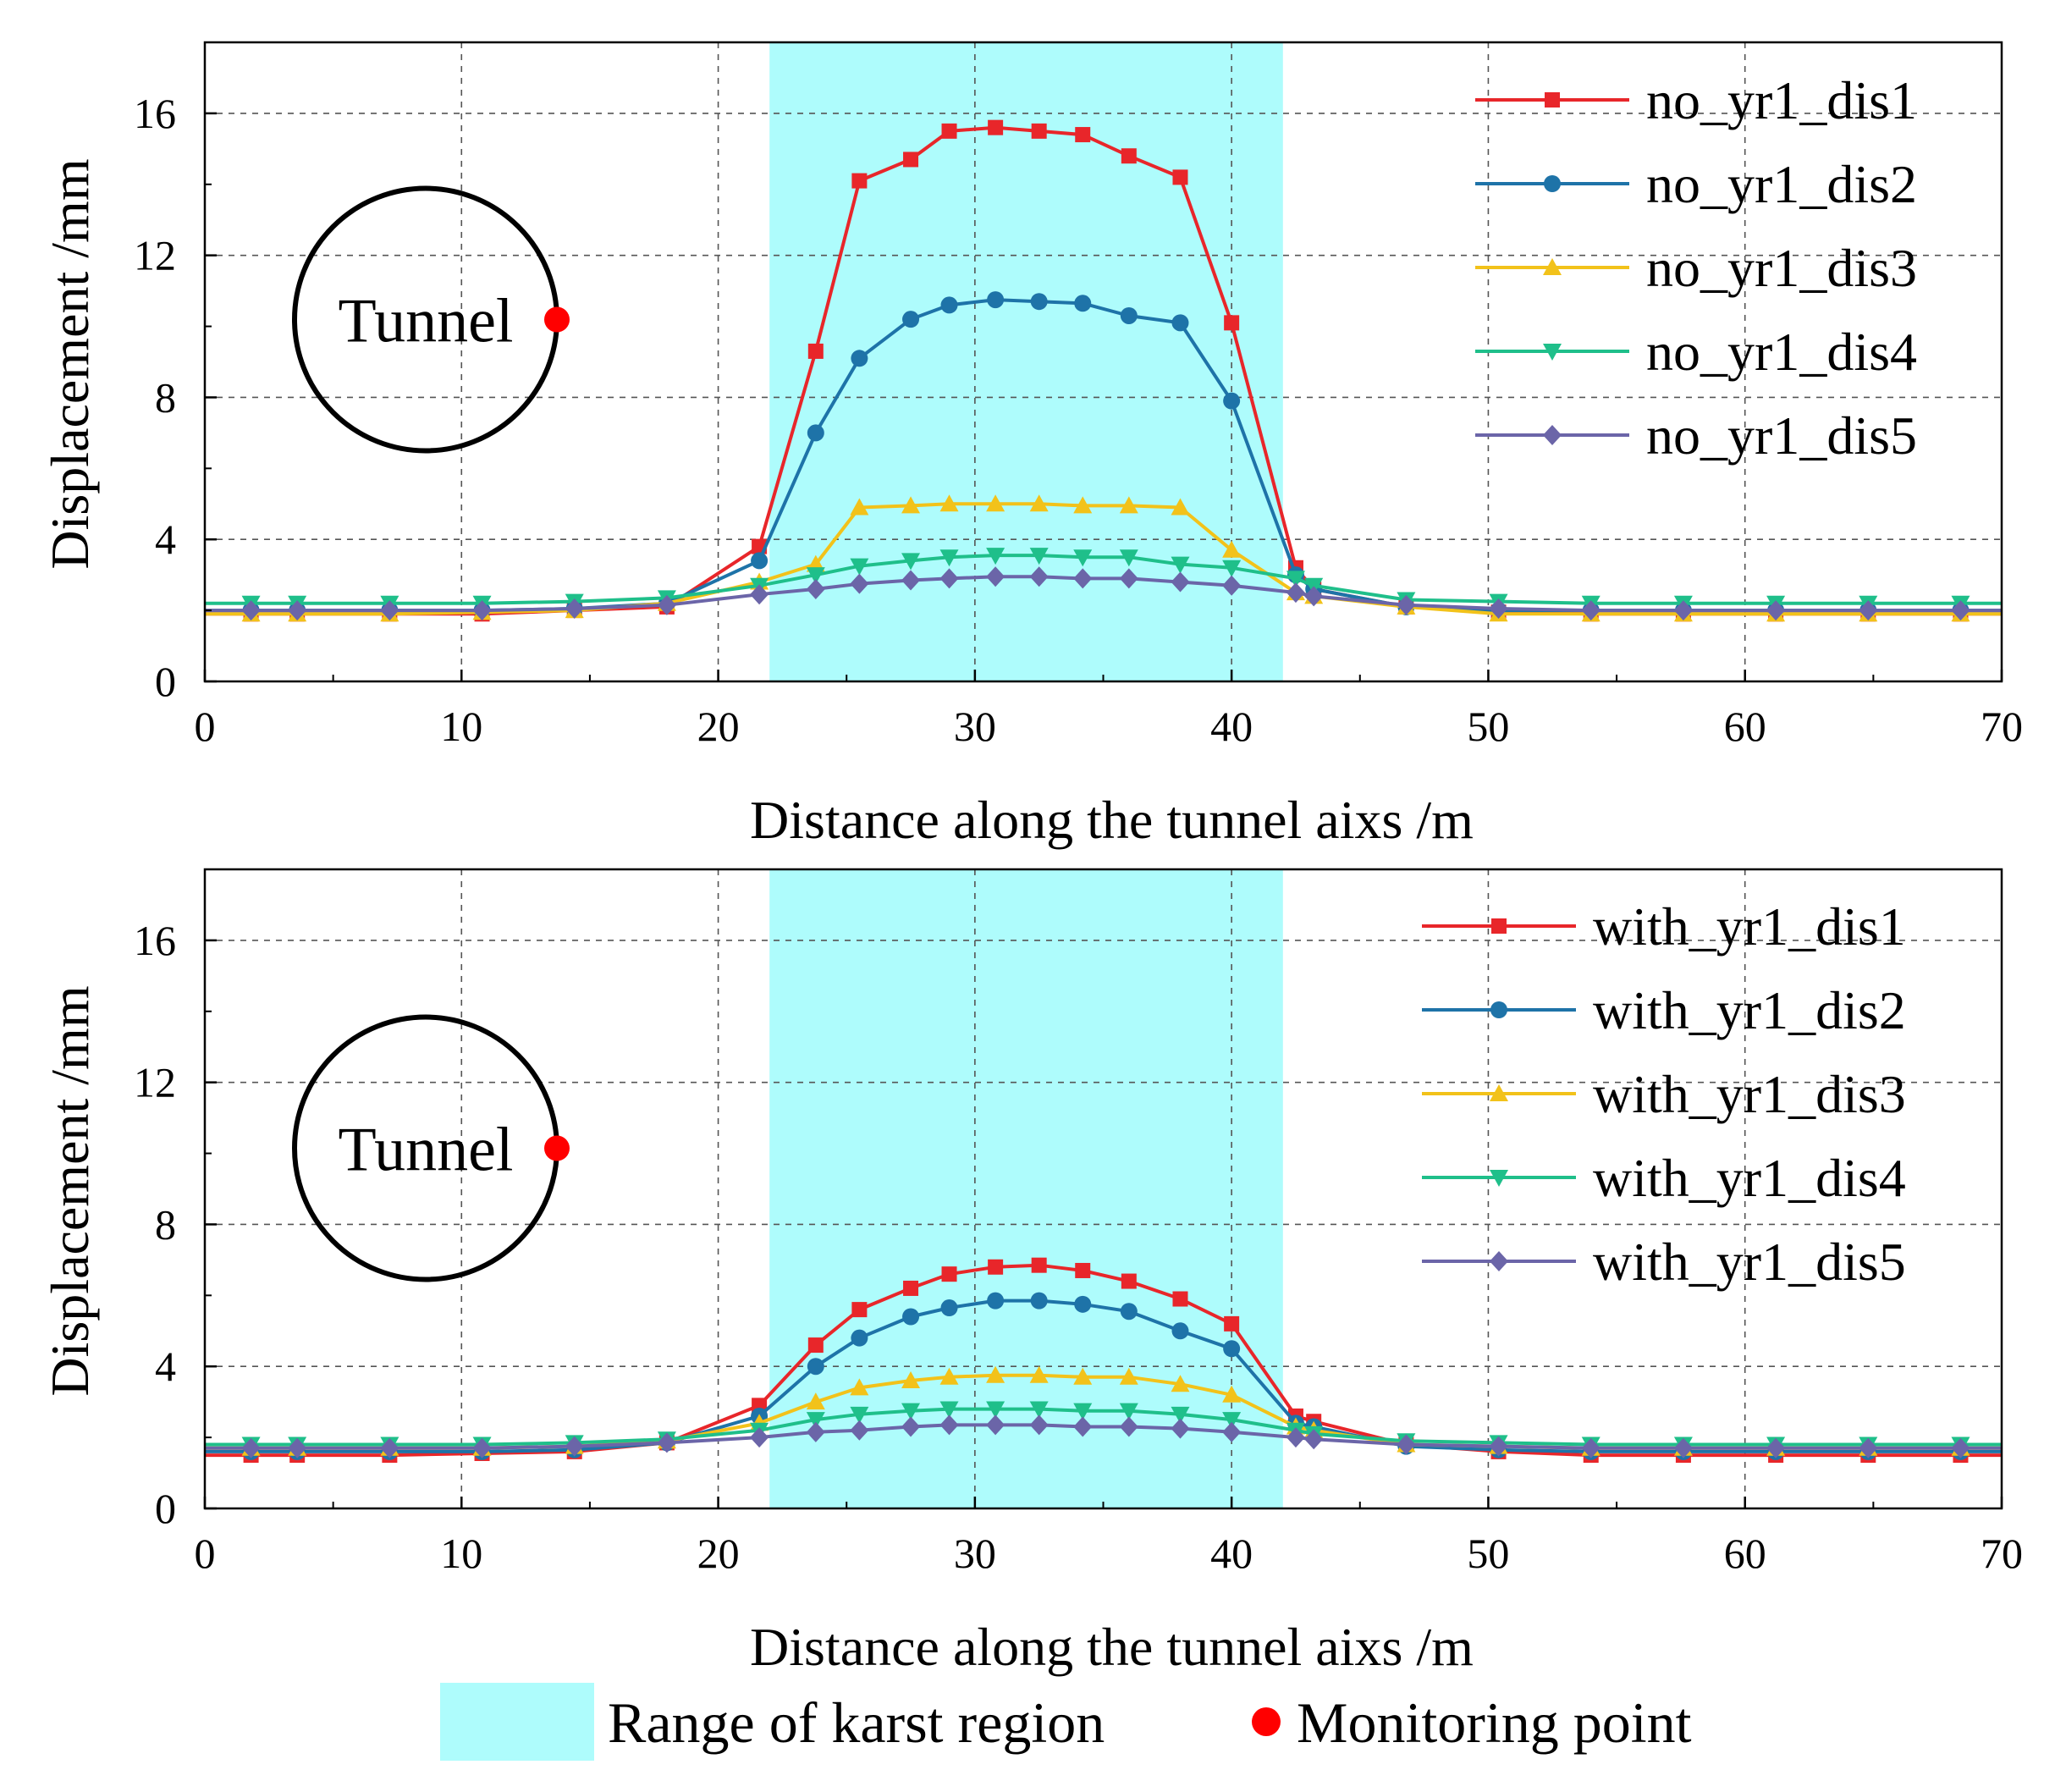 This screenshot has width=2055, height=1792. What do you see at coordinates (1498, 1010) in the screenshot?
I see `legend-marker-with_yr1_dis2` at bounding box center [1498, 1010].